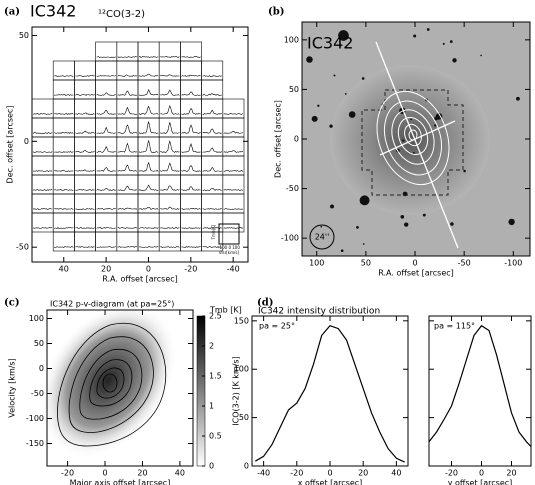 The image size is (535, 485). What do you see at coordinates (480, 391) in the screenshot?
I see `plot-frame` at bounding box center [480, 391].